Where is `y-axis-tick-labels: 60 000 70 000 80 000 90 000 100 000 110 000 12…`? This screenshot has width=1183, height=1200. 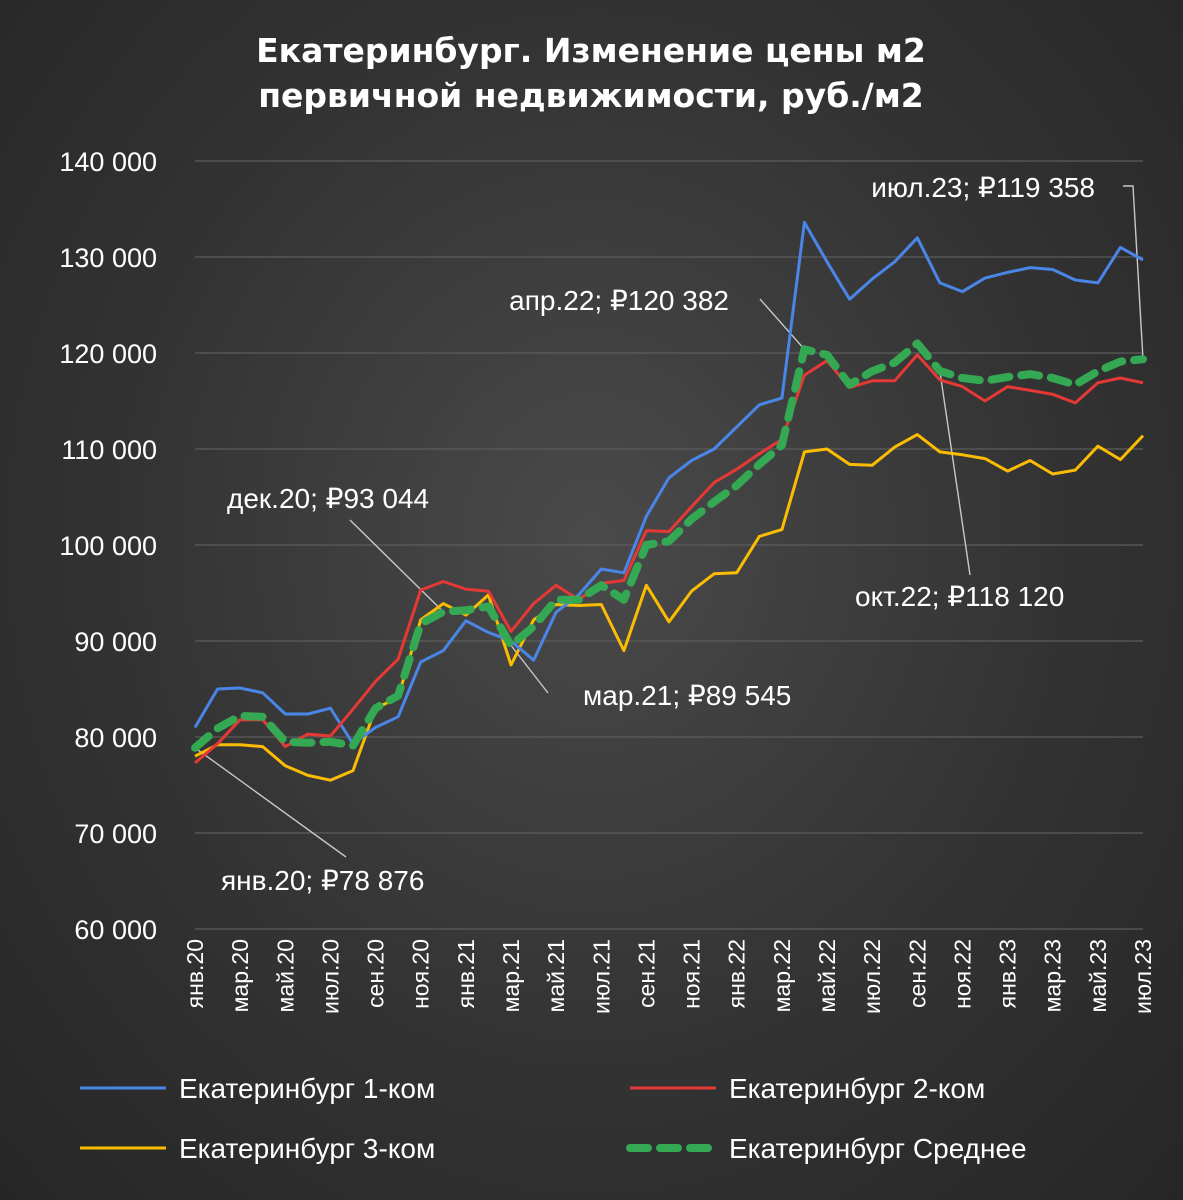
y-axis-tick-labels: 60 000 70 000 80 000 90 000 100 000 110 000 12… is located at coordinates (108, 546).